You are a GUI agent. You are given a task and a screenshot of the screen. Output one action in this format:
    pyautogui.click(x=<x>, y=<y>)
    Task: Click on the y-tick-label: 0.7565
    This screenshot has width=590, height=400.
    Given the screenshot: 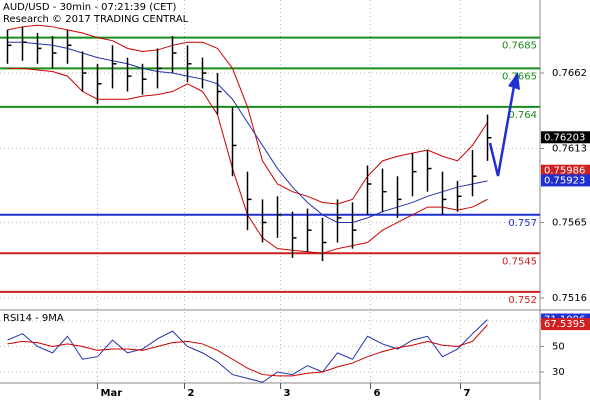 What is the action you would take?
    pyautogui.click(x=569, y=222)
    